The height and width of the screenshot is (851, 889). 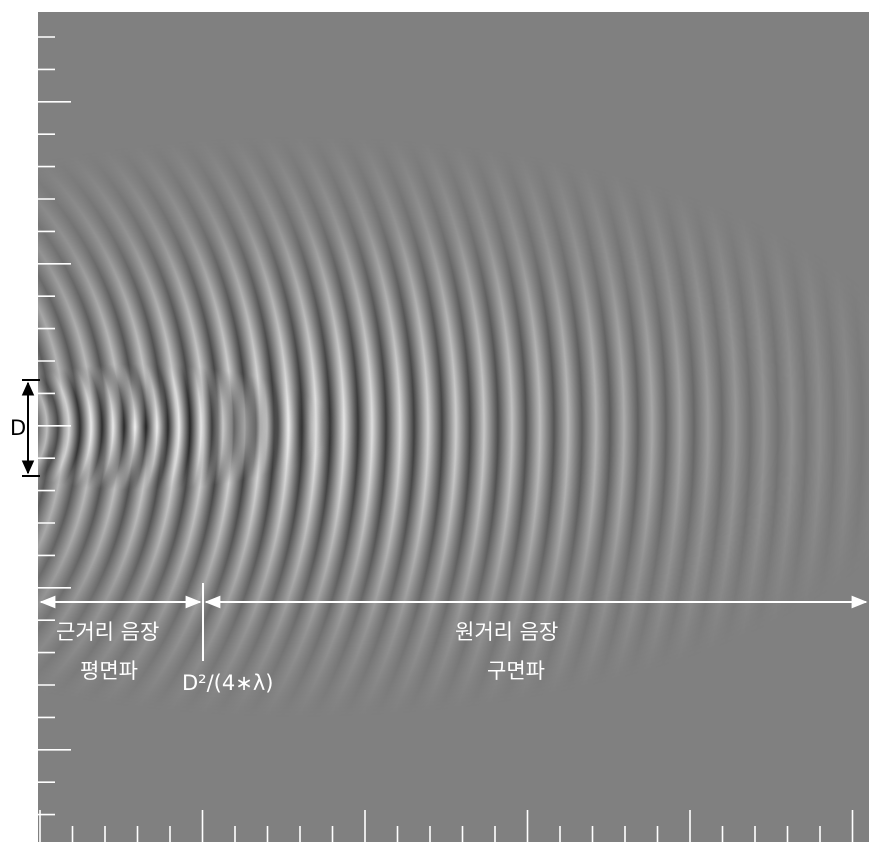 What do you see at coordinates (227, 683) in the screenshot?
I see `boundary-label: D²/(4∗λ)` at bounding box center [227, 683].